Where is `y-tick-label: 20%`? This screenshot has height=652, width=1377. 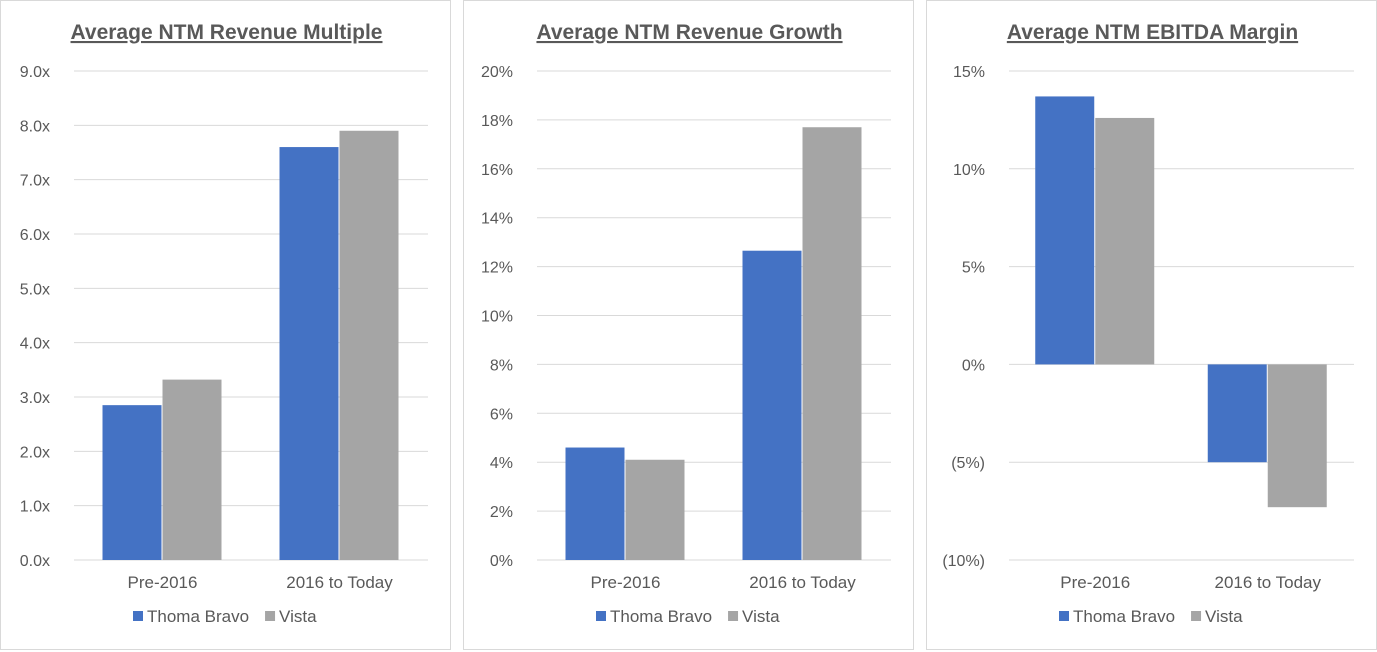 y-tick-label: 20% is located at coordinates (497, 72).